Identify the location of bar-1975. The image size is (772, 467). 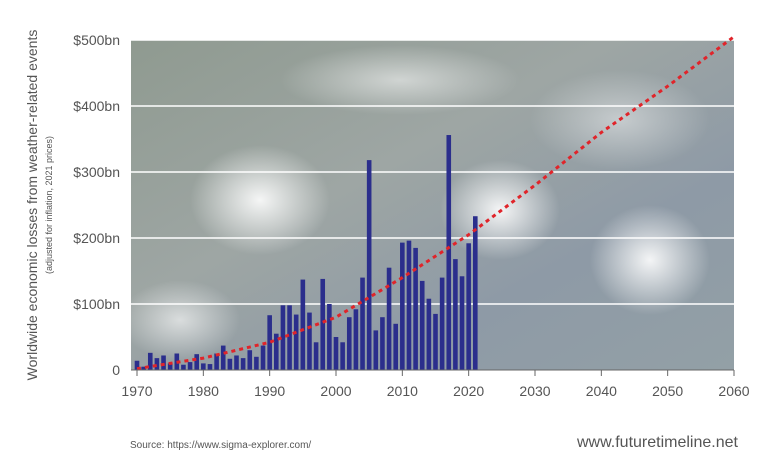
(170, 366).